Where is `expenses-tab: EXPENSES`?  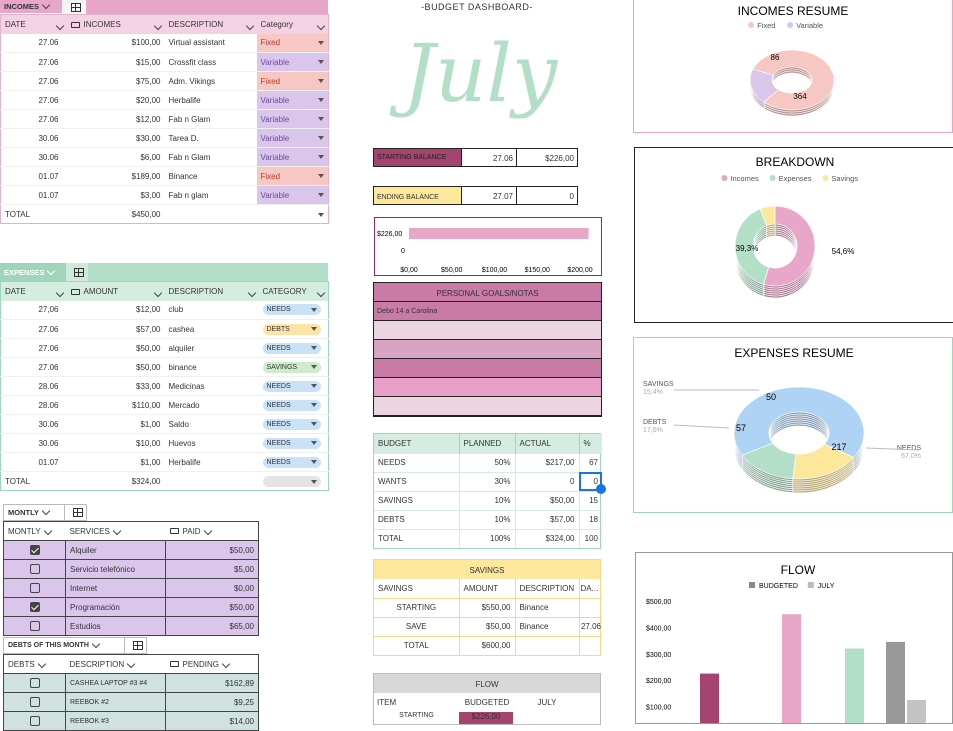 expenses-tab: EXPENSES is located at coordinates (33, 272).